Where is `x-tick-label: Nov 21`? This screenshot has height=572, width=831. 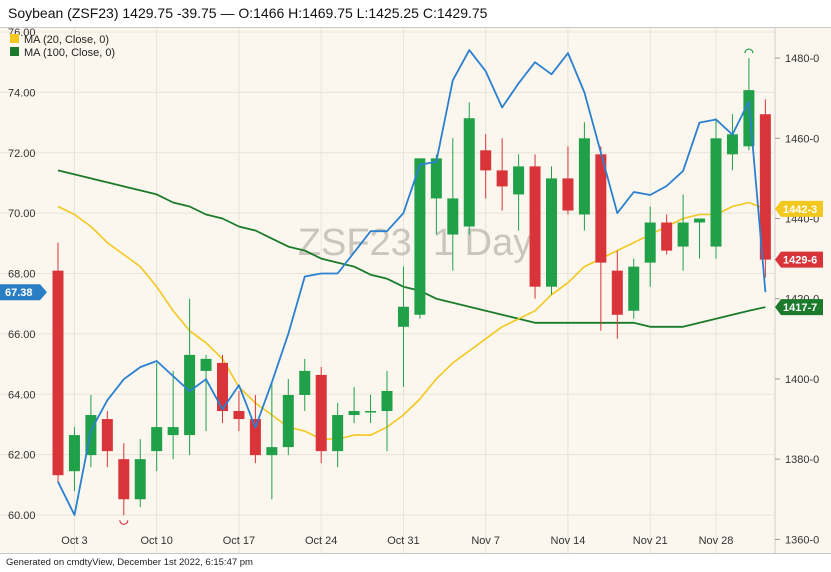 x-tick-label: Nov 21 is located at coordinates (650, 541).